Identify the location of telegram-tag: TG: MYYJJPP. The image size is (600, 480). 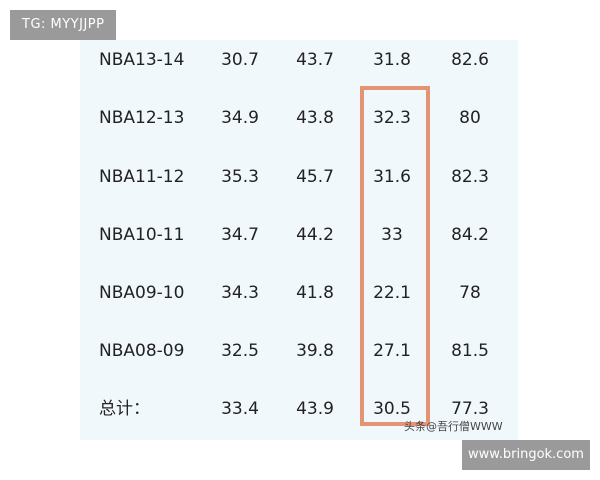
(63, 25).